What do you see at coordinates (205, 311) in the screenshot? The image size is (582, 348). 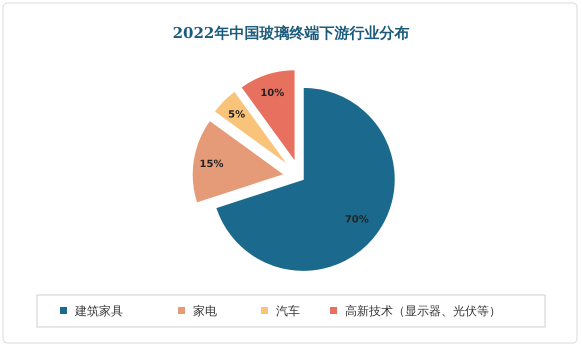 I see `legend-label: 家电` at bounding box center [205, 311].